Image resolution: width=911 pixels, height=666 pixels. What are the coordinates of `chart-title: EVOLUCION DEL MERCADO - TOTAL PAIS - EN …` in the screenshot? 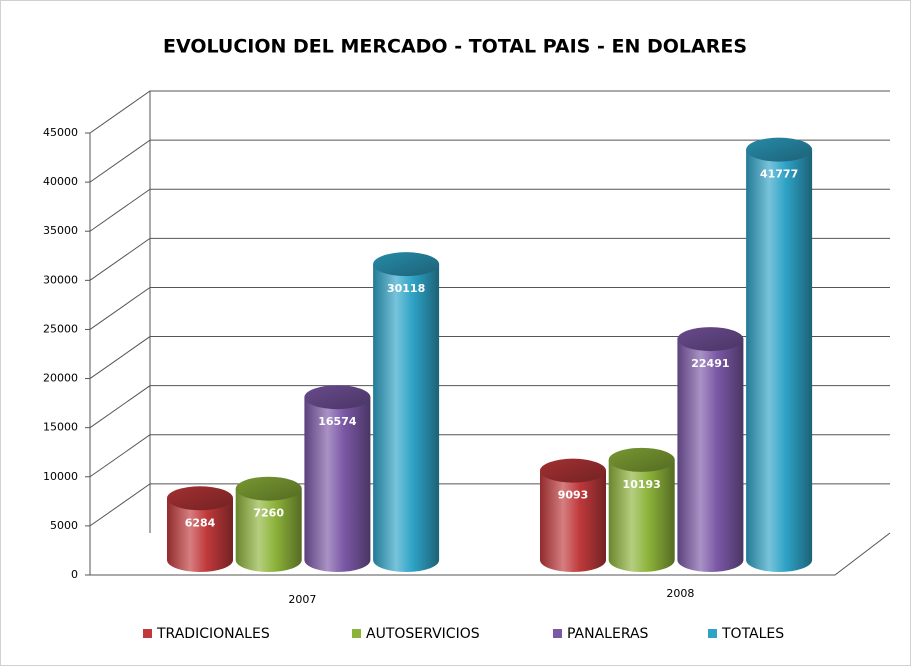 It's located at (455, 47).